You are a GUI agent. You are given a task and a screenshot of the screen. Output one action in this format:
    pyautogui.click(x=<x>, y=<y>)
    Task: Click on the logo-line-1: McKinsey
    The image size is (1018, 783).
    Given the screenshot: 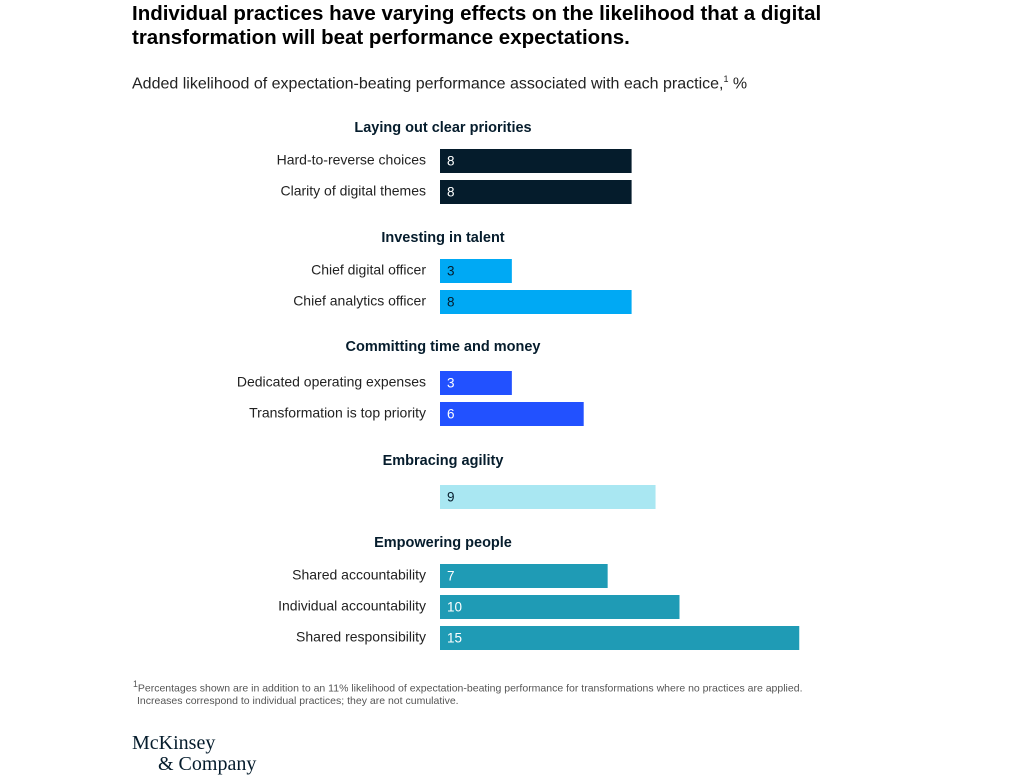 What is the action you would take?
    pyautogui.click(x=174, y=743)
    